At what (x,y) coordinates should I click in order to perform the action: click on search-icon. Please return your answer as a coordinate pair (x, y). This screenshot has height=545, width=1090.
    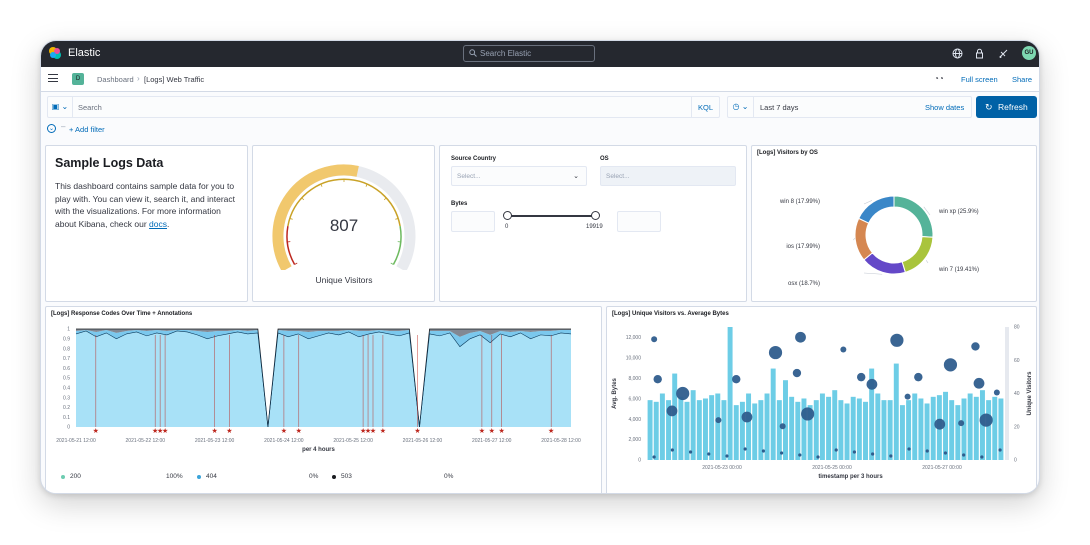
    Looking at the image, I should click on (473, 53).